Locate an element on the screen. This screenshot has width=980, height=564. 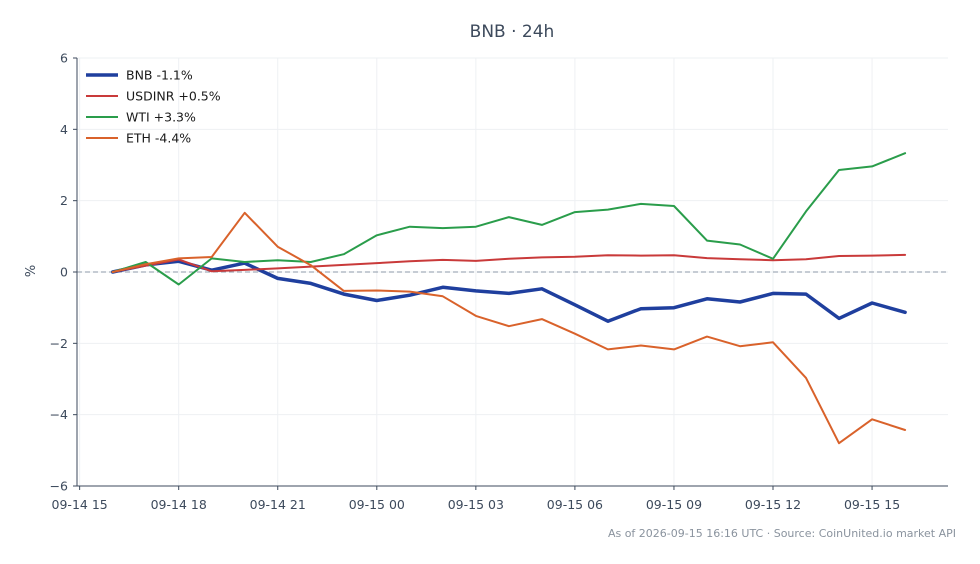
x-tick-label-4: 09-15 03 is located at coordinates (476, 504).